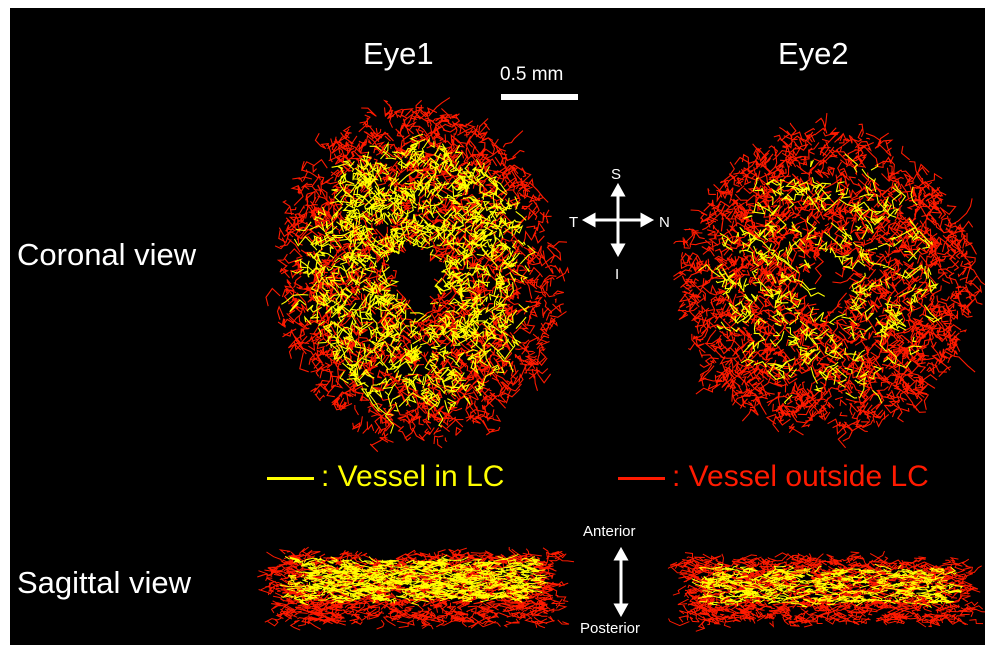 This screenshot has width=993, height=653. I want to click on coronal-view-label: Coronal view, so click(107, 254).